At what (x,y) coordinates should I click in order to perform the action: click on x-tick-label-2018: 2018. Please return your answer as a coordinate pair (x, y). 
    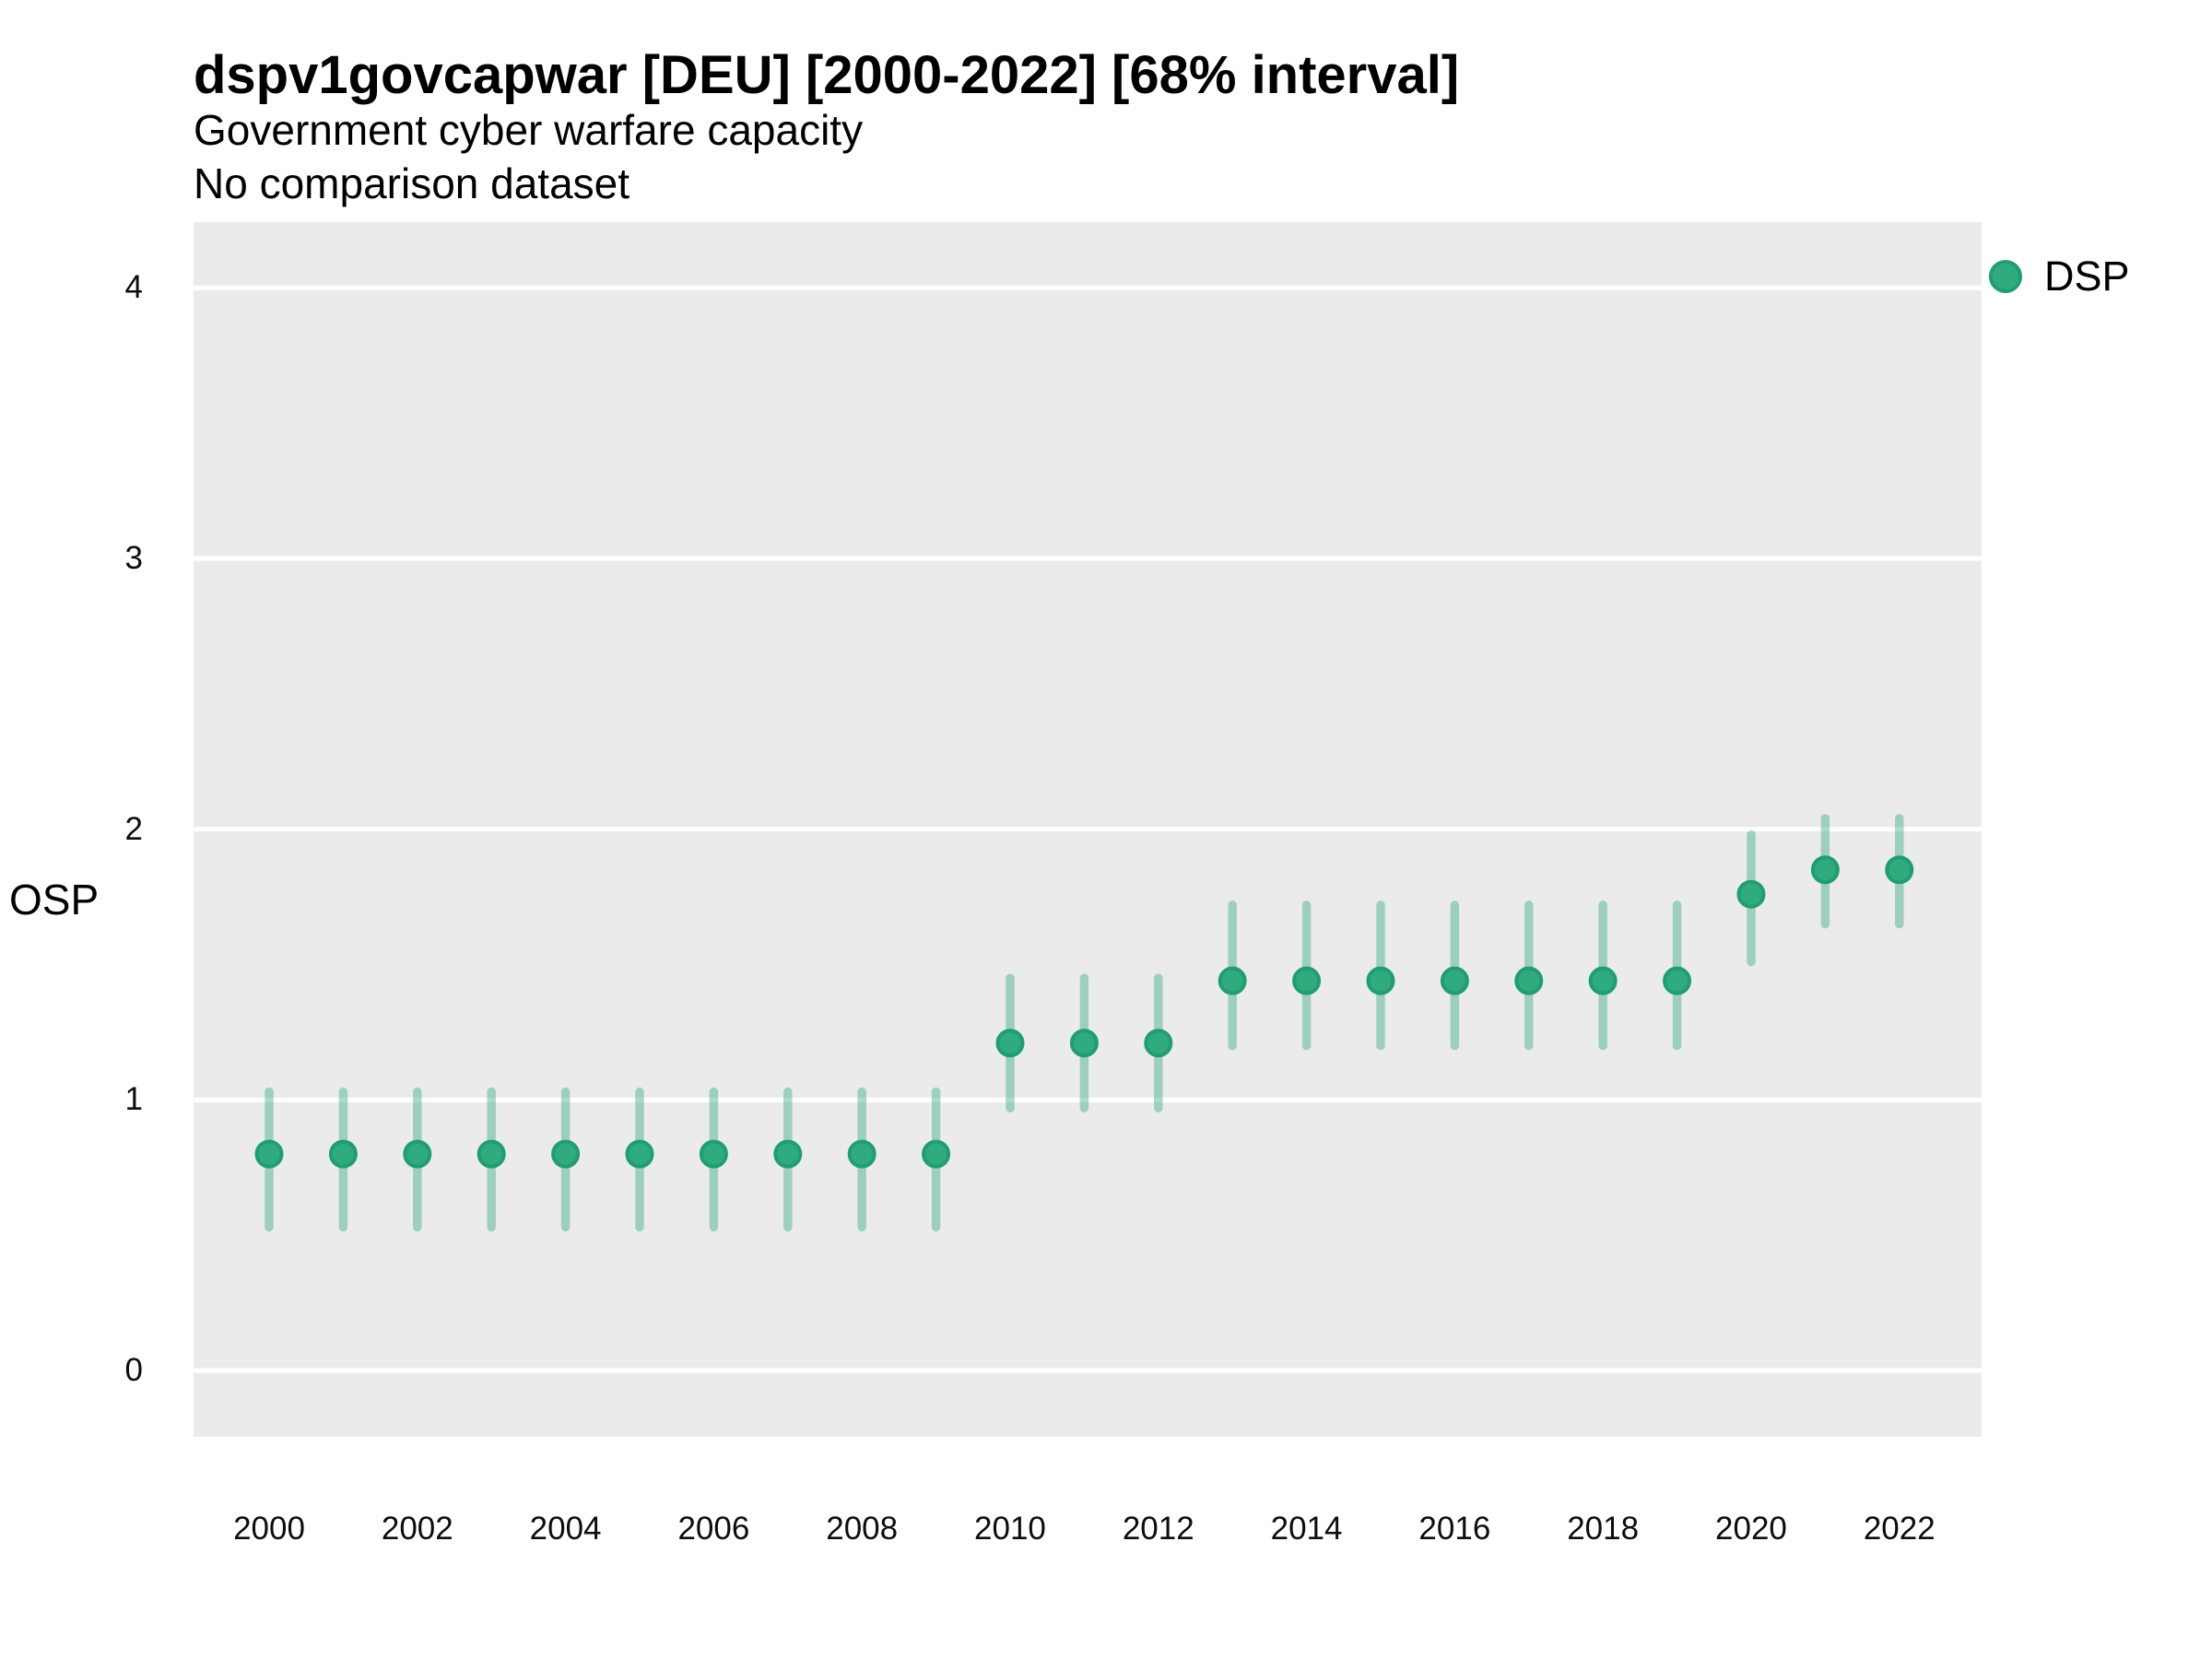
    Looking at the image, I should click on (1603, 1529).